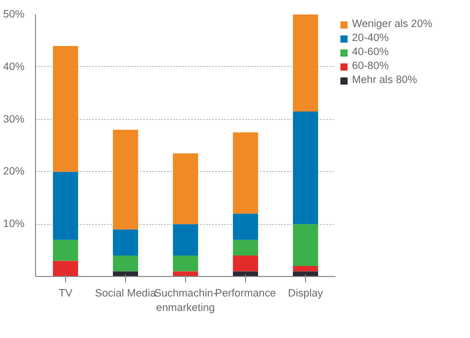 The height and width of the screenshot is (338, 470). Describe the element at coordinates (14, 224) in the screenshot. I see `y-tick-label: 10%` at that location.